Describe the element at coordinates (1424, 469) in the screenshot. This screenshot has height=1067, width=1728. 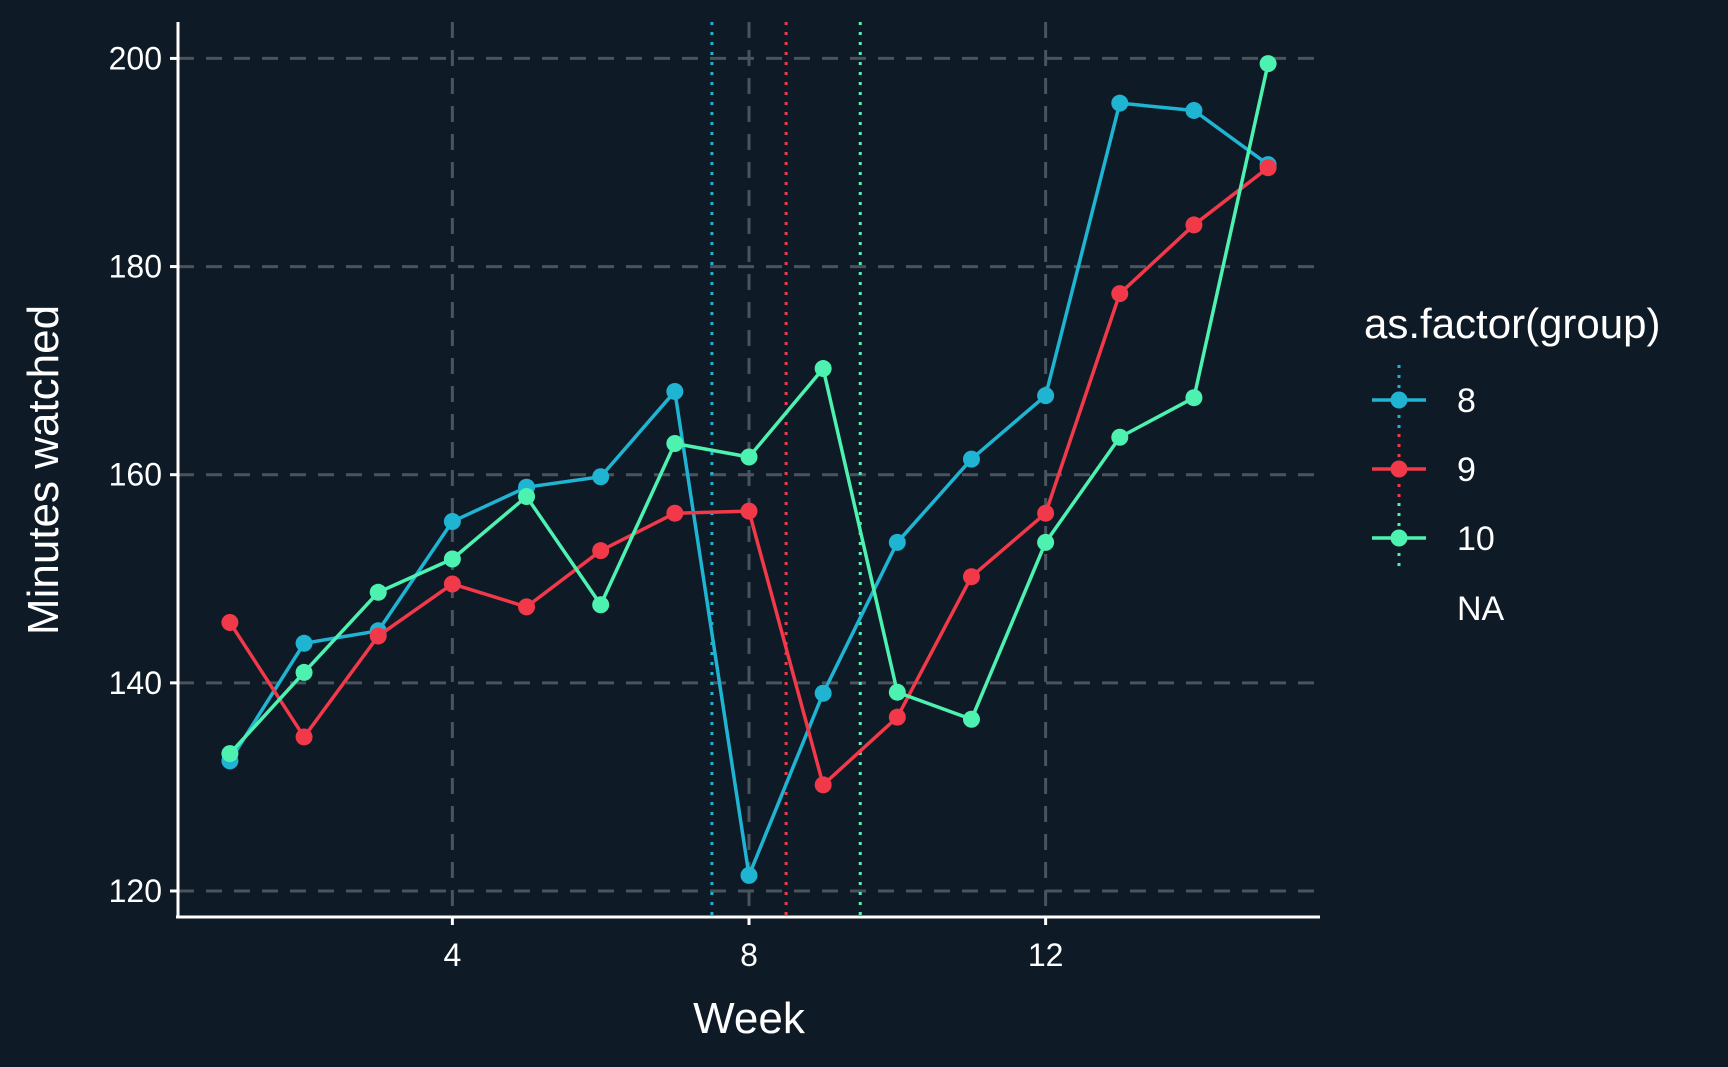
I see `legend-item-9: 9` at that location.